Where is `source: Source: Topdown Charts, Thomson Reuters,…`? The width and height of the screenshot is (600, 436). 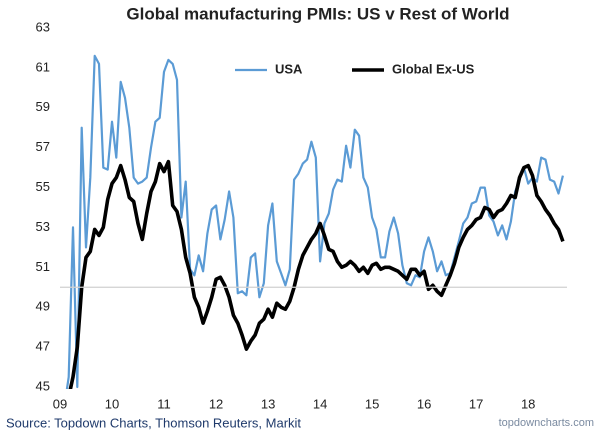 source: Source: Topdown Charts, Thomson Reuters,… is located at coordinates (153, 422).